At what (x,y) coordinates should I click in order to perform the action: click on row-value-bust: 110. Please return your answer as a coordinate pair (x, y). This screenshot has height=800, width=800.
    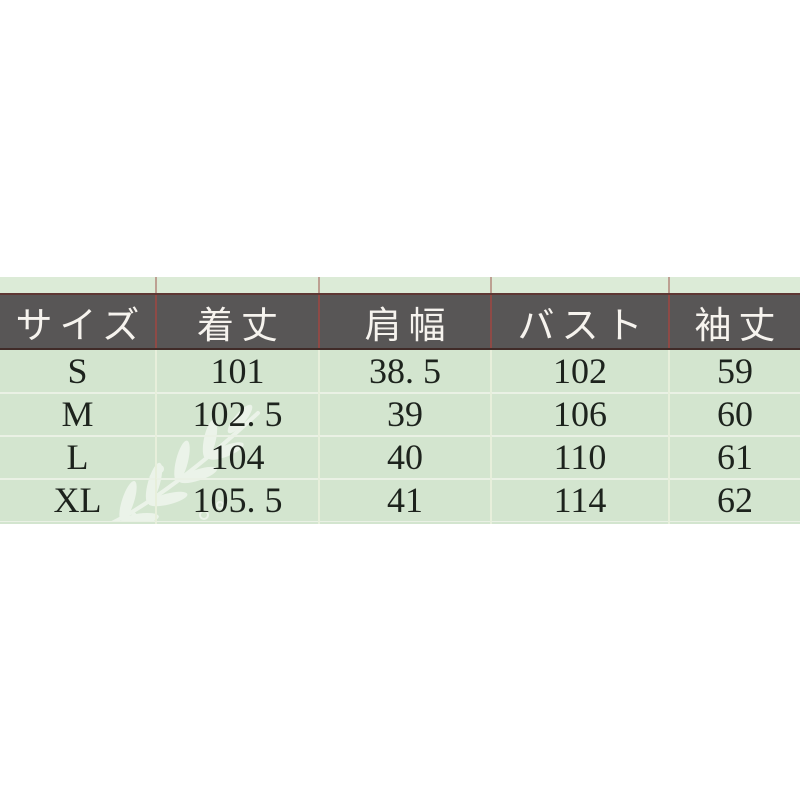
    Looking at the image, I should click on (579, 458).